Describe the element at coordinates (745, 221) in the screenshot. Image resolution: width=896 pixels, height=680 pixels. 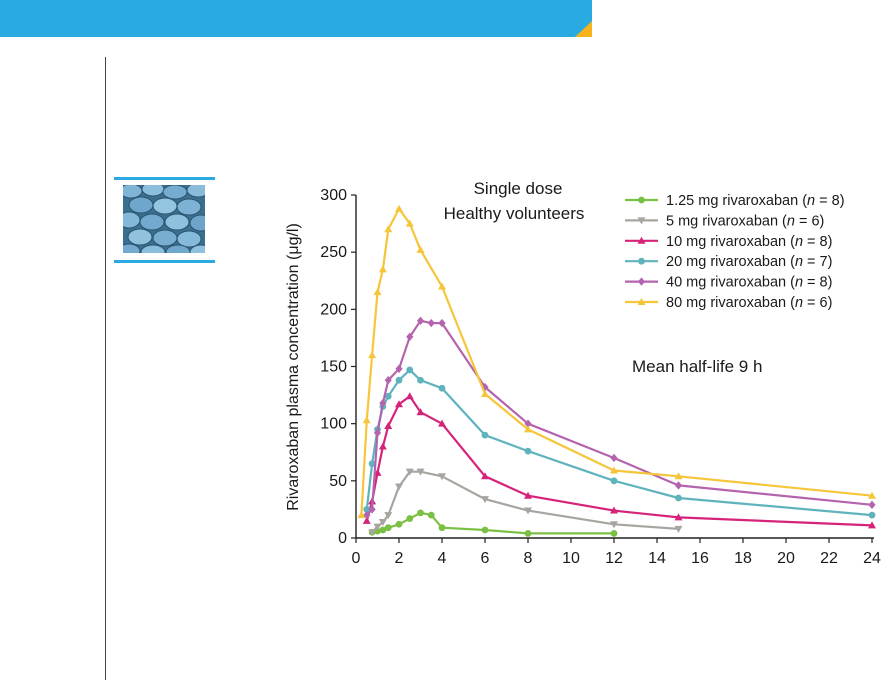
I see `legend-label: 5 mg rivaroxaban (n = 6)` at that location.